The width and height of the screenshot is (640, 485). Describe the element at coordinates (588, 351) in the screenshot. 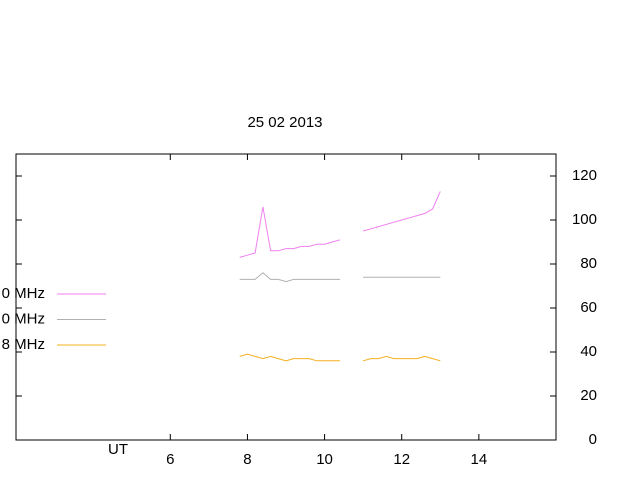

I see `y-tick-label: 40` at that location.